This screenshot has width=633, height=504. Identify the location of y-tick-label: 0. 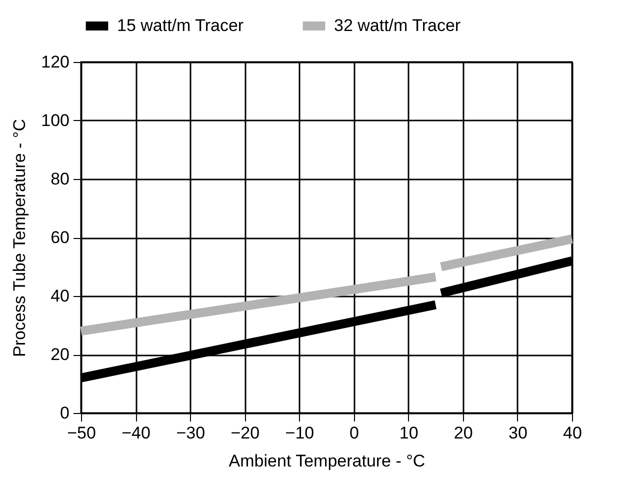
(65, 413).